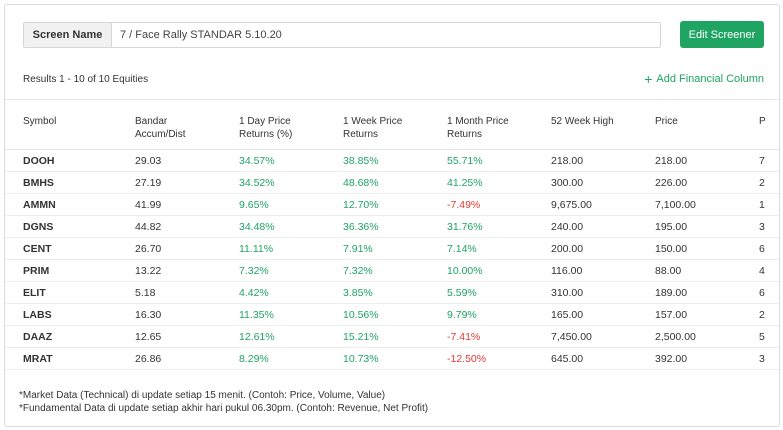 Image resolution: width=783 pixels, height=430 pixels. What do you see at coordinates (567, 249) in the screenshot?
I see `high52-cell: 200.00` at bounding box center [567, 249].